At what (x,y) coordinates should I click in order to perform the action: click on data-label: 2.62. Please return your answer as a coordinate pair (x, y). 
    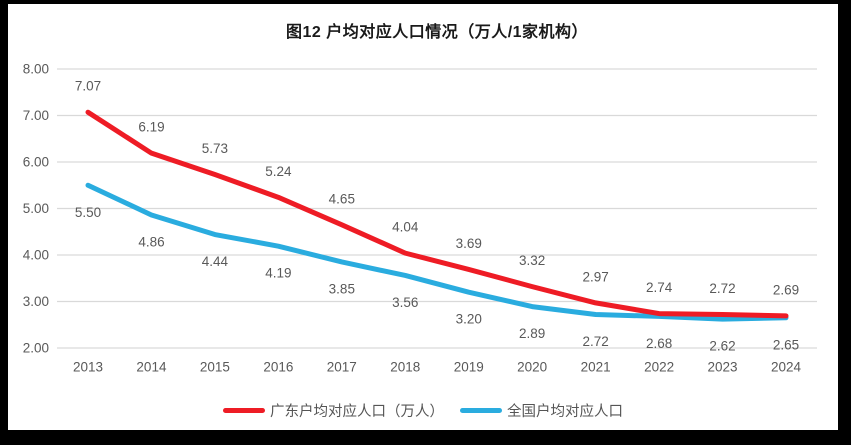
    Looking at the image, I should click on (722, 346).